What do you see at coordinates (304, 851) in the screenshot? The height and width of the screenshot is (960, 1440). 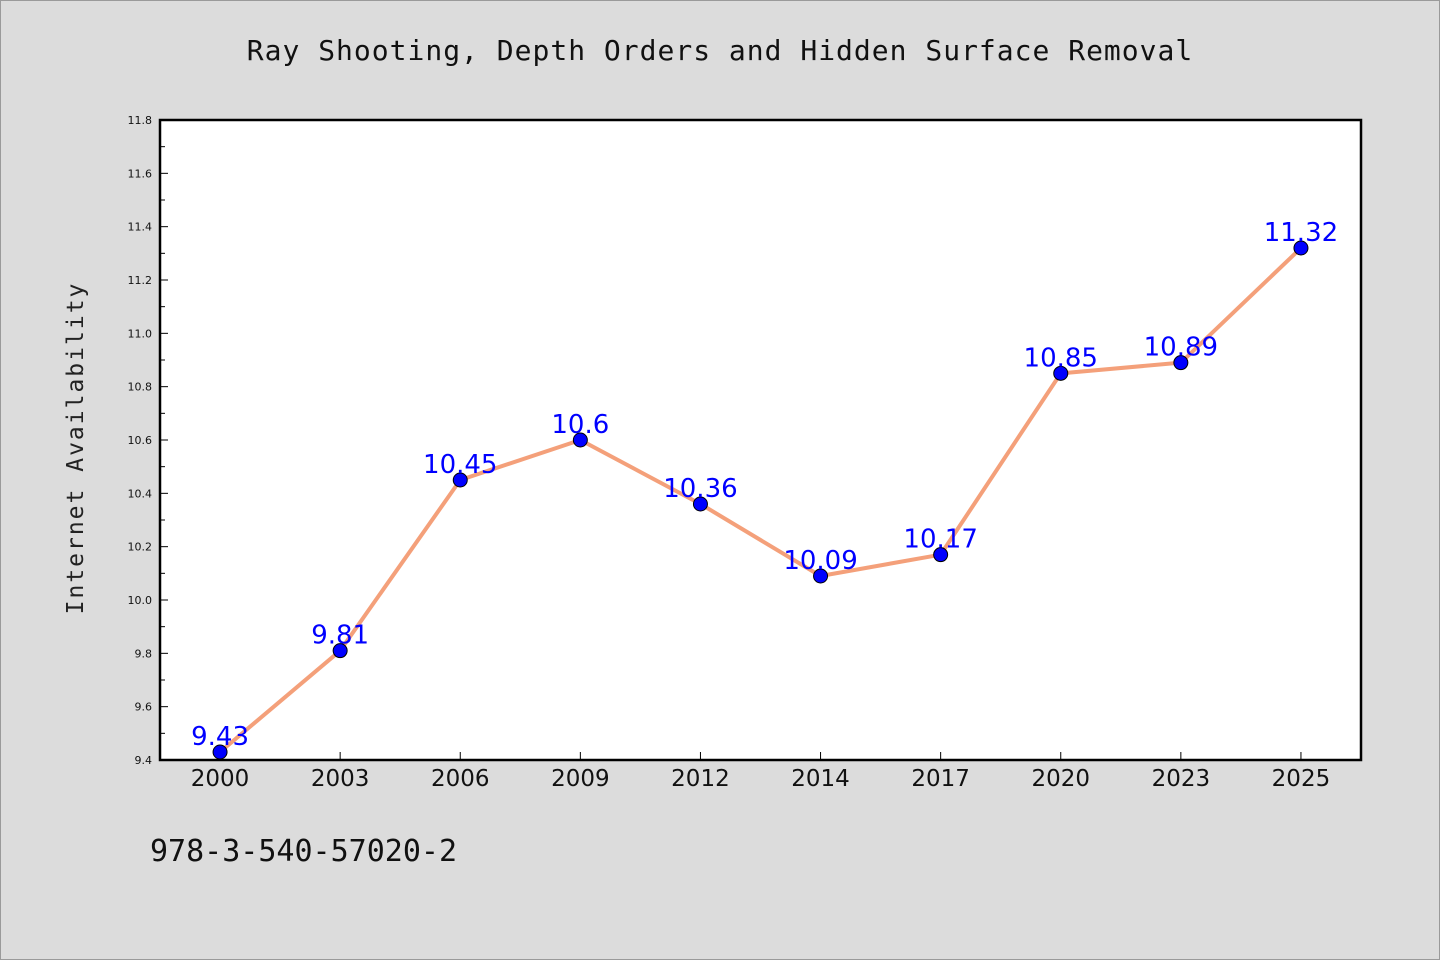 I see `isbn-footnote: 978-3-540-57020-2` at bounding box center [304, 851].